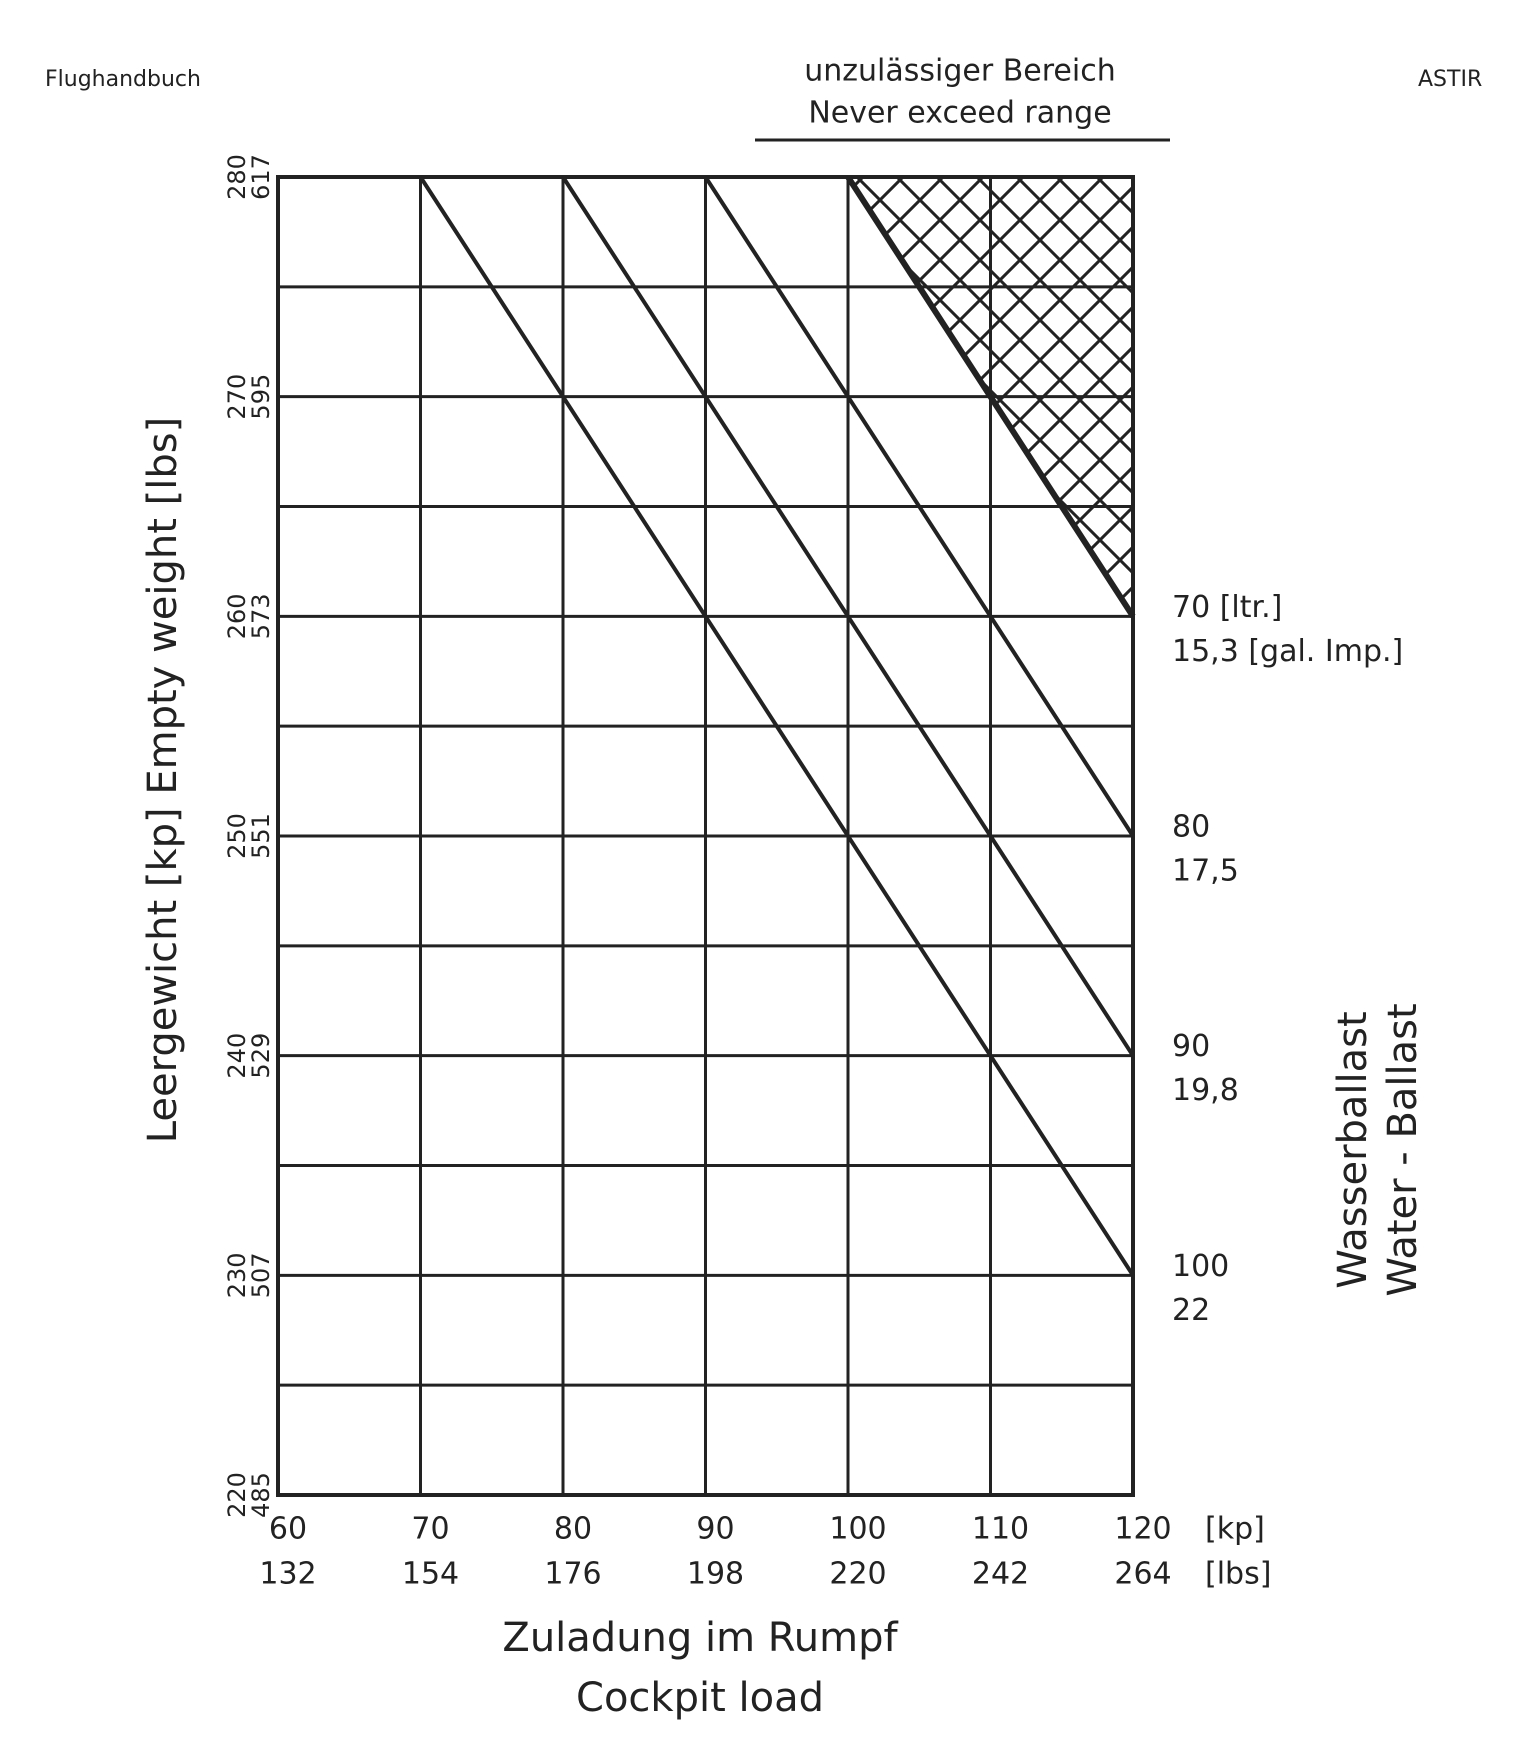 This screenshot has width=1524, height=1748. Describe the element at coordinates (715, 1574) in the screenshot. I see `x-tick-label-lbs: 198` at that location.